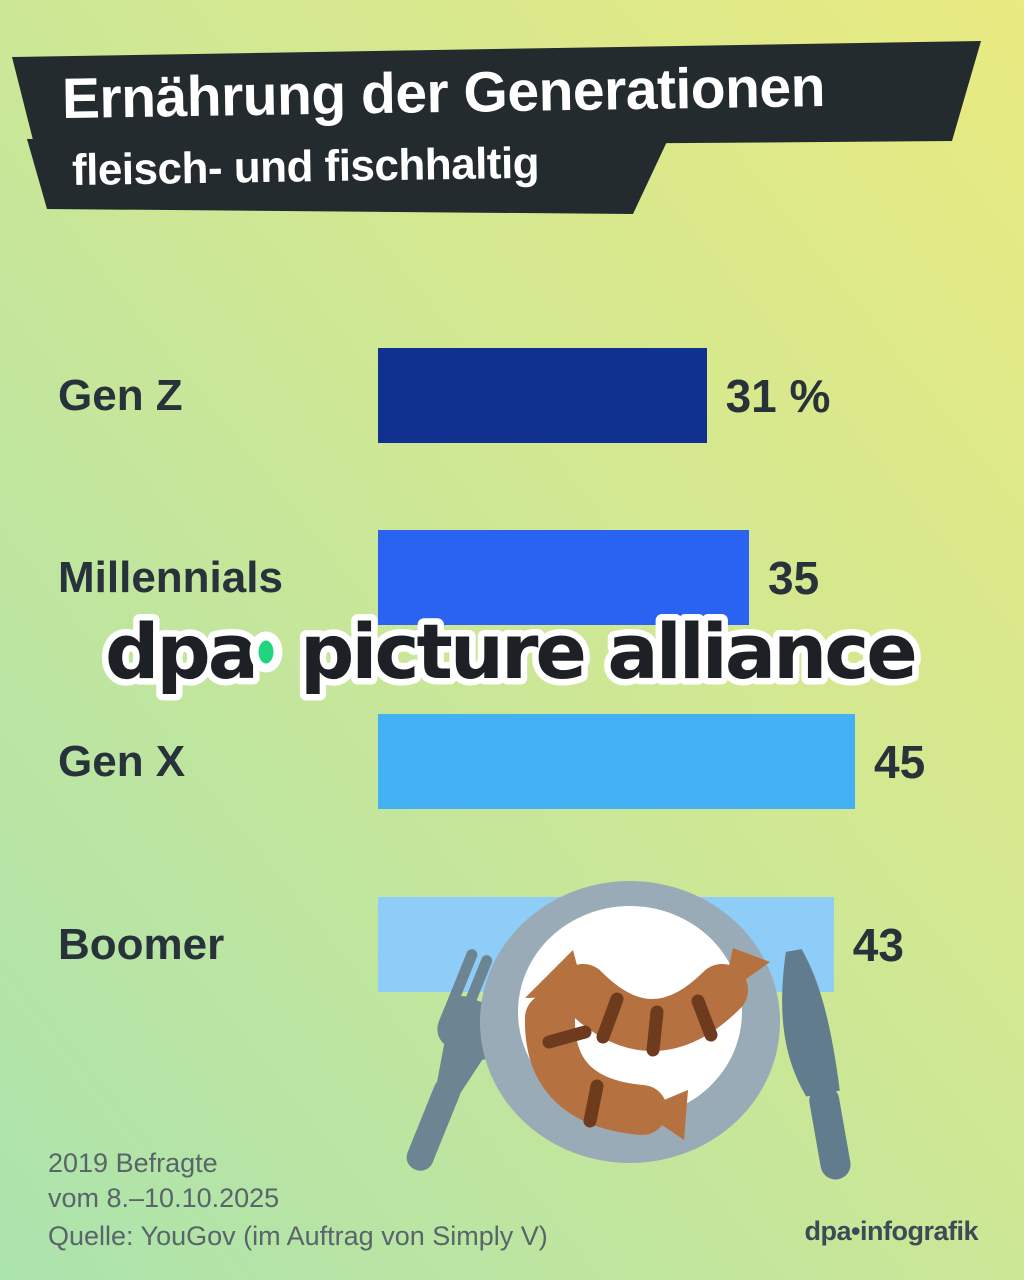 This screenshot has height=1280, width=1024. Describe the element at coordinates (816, 1064) in the screenshot. I see `knife-icon` at that location.